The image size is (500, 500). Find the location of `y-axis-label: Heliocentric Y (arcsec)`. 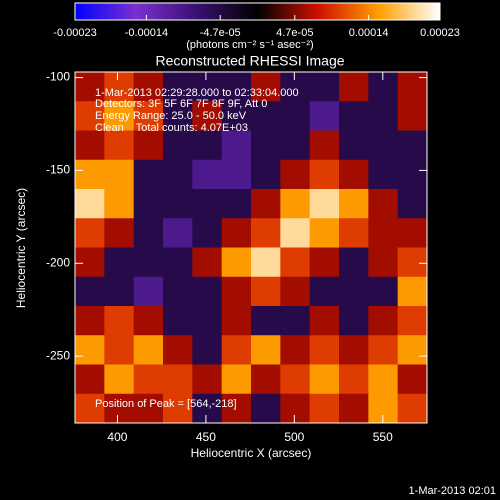

y-axis-label: Heliocentric Y (arcsec) is located at coordinates (21, 248).